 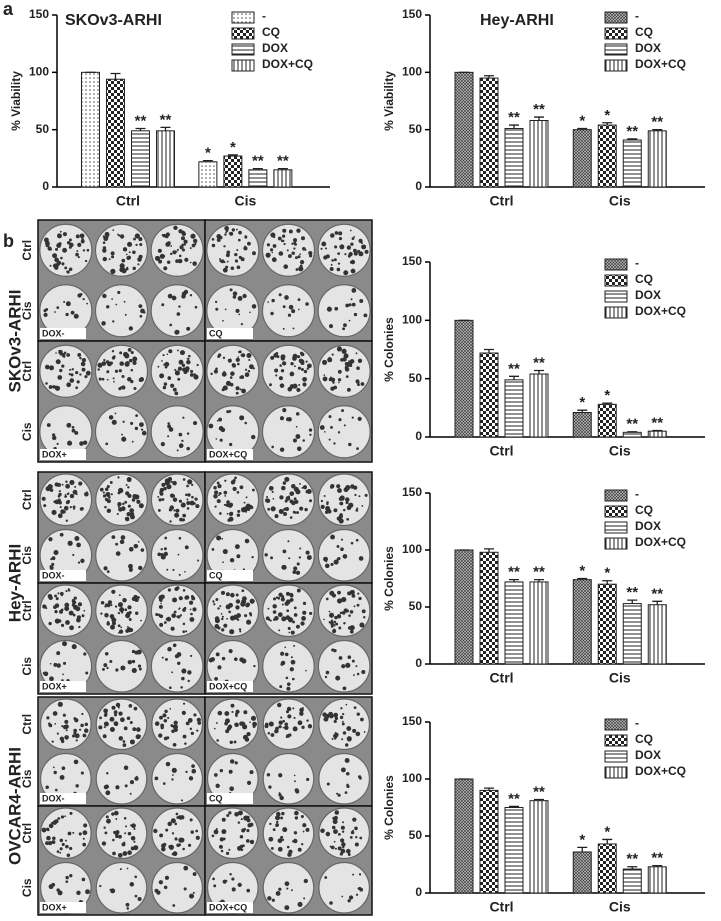 What do you see at coordinates (616, 65) in the screenshot?
I see `legend-swatch` at bounding box center [616, 65].